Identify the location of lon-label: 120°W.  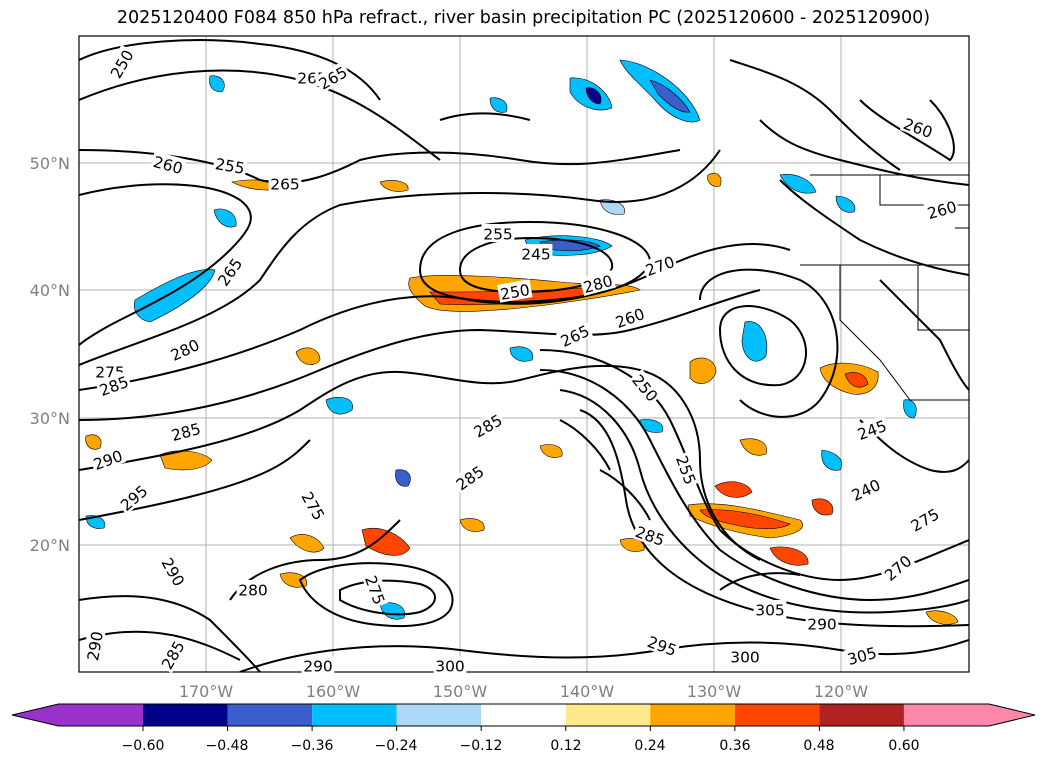
(841, 691).